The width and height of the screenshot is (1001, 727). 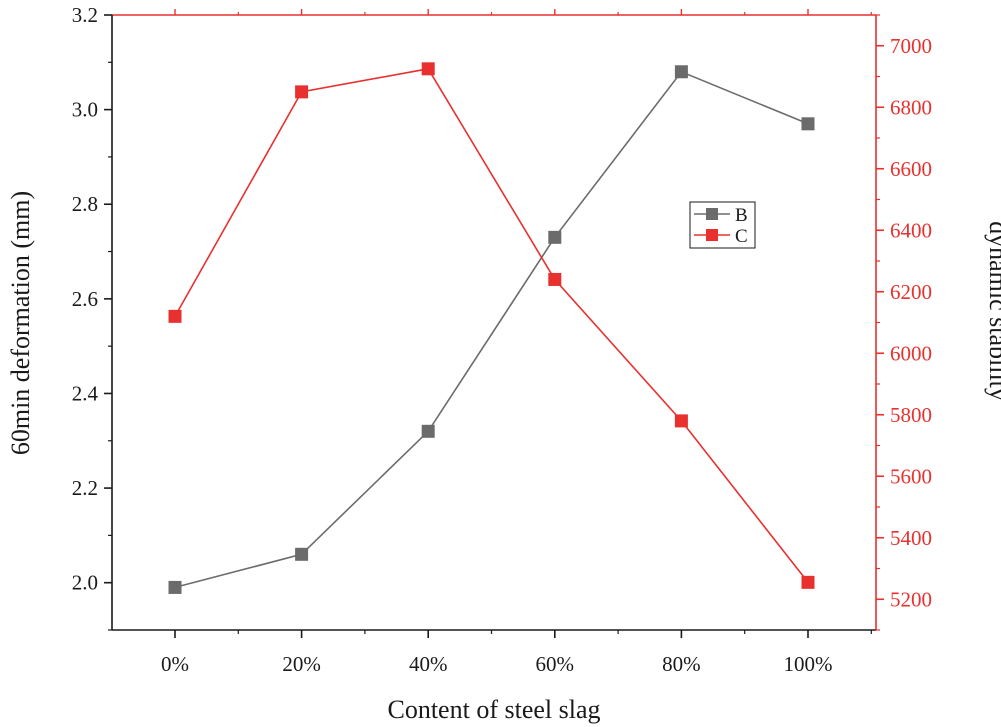 What do you see at coordinates (175, 664) in the screenshot?
I see `x-tick-label: 0%` at bounding box center [175, 664].